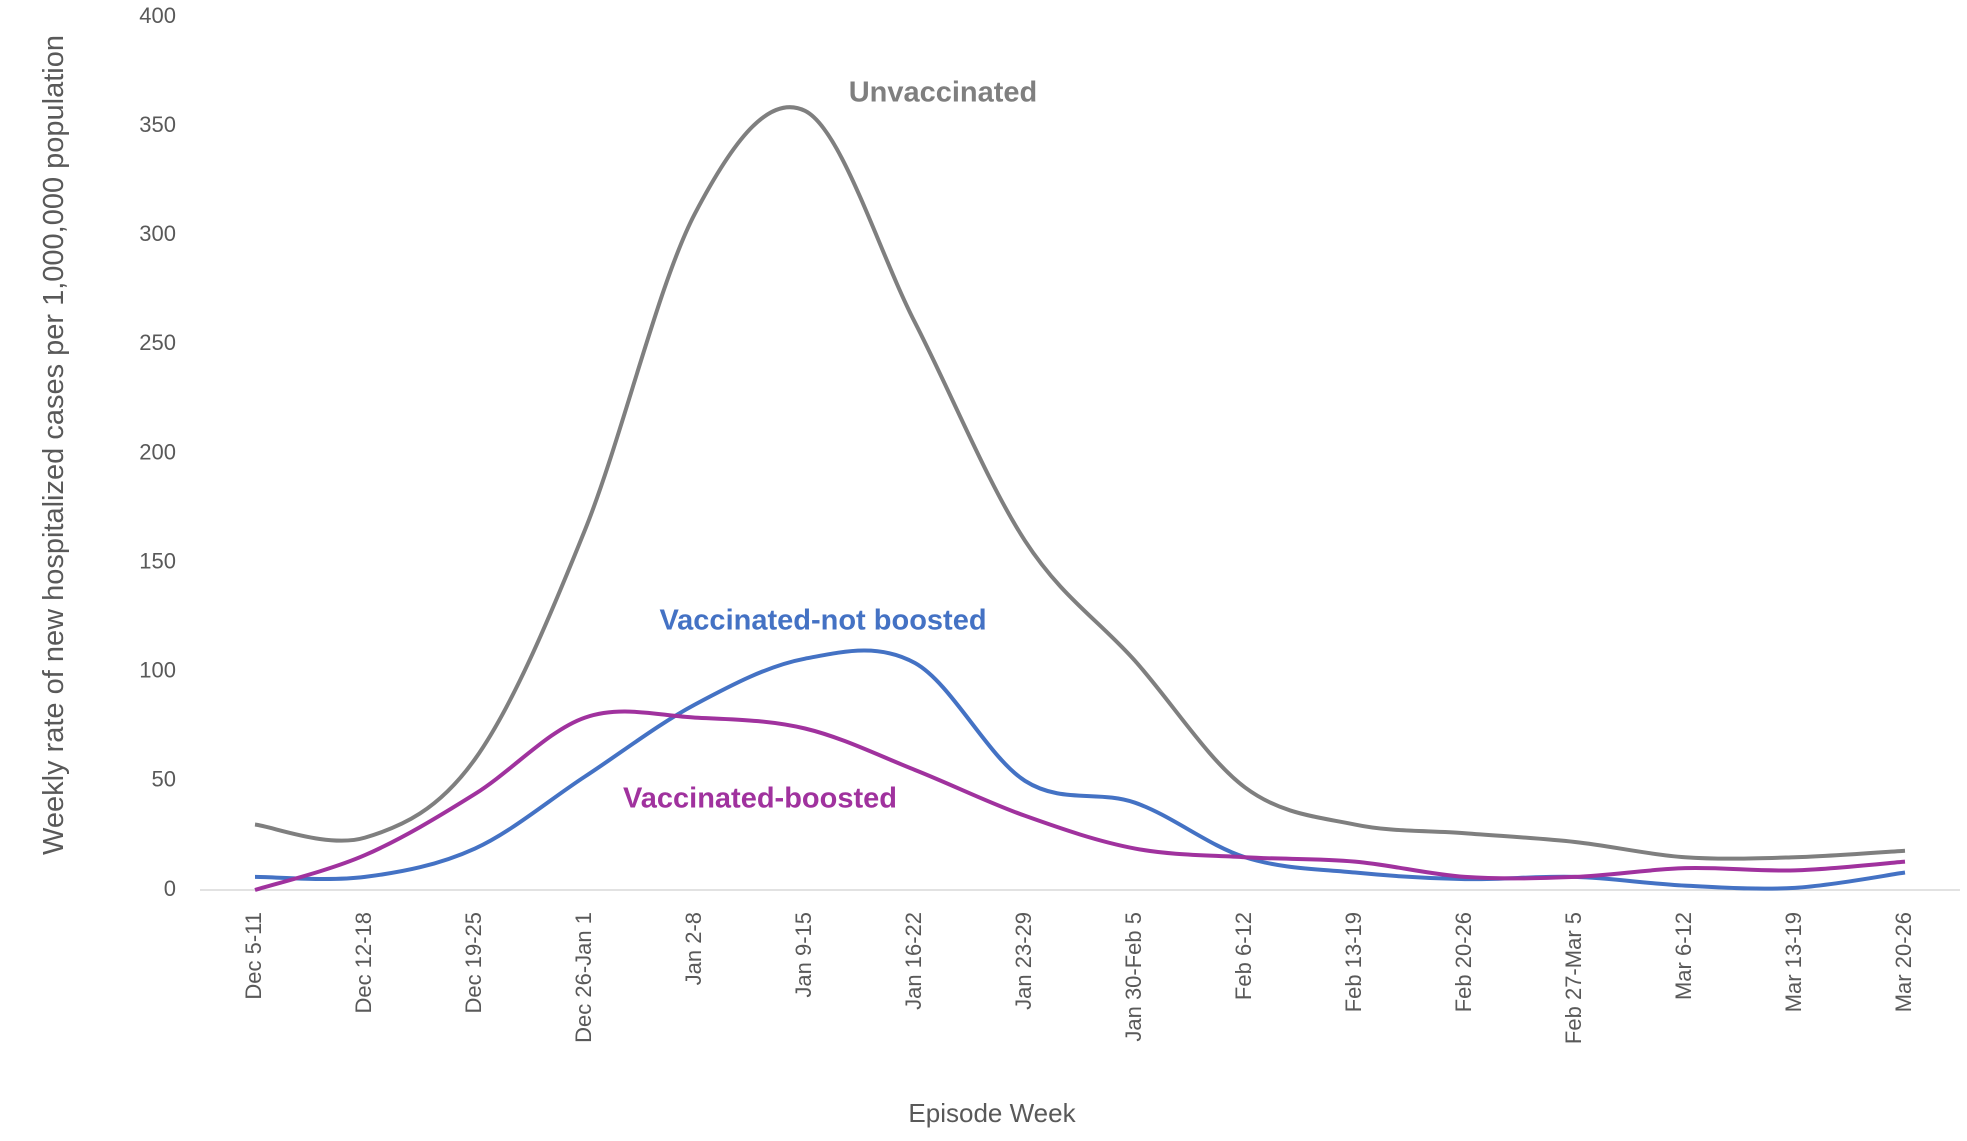 This screenshot has height=1141, width=1967. I want to click on x-tick-label: Feb 6-12, so click(1243, 956).